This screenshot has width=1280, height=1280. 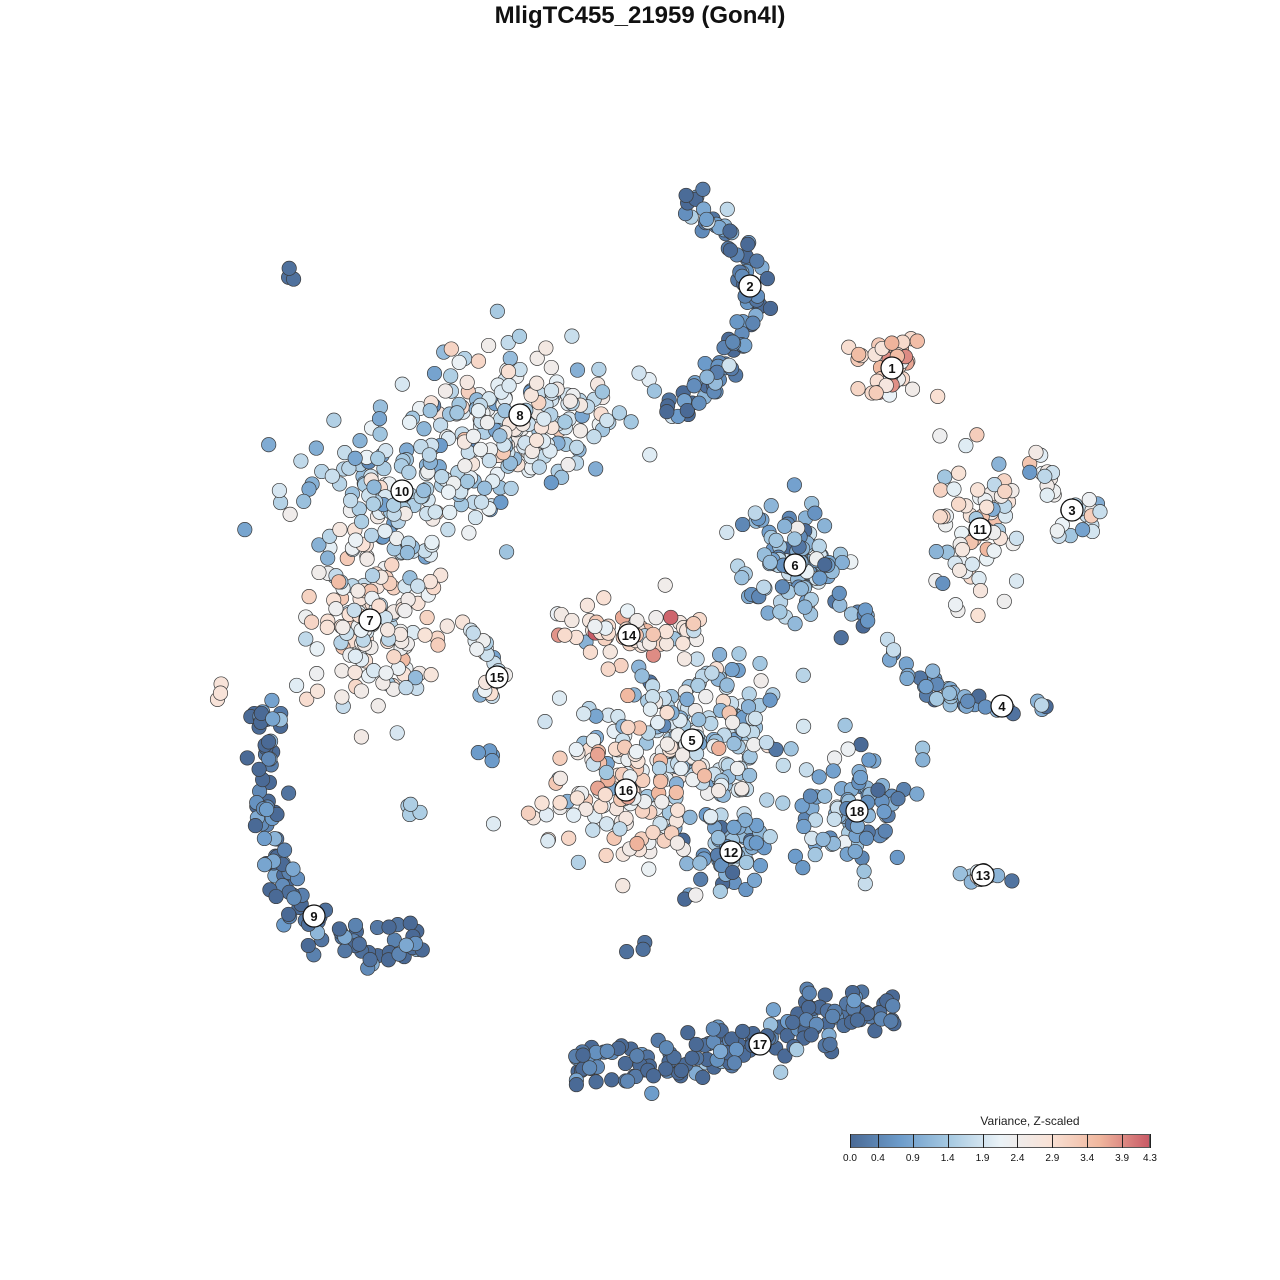 I want to click on chart-title: MligTC455_21959 (Gon4l), so click(x=640, y=15).